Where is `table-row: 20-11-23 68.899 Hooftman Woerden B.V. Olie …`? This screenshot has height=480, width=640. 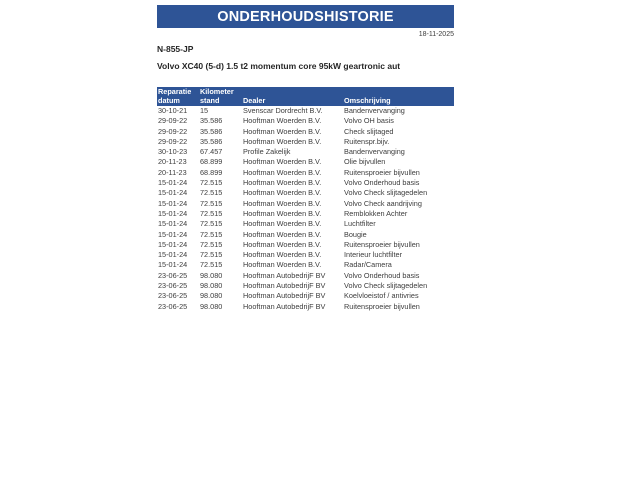 table-row: 20-11-23 68.899 Hooftman Woerden B.V. Olie … is located at coordinates (306, 162).